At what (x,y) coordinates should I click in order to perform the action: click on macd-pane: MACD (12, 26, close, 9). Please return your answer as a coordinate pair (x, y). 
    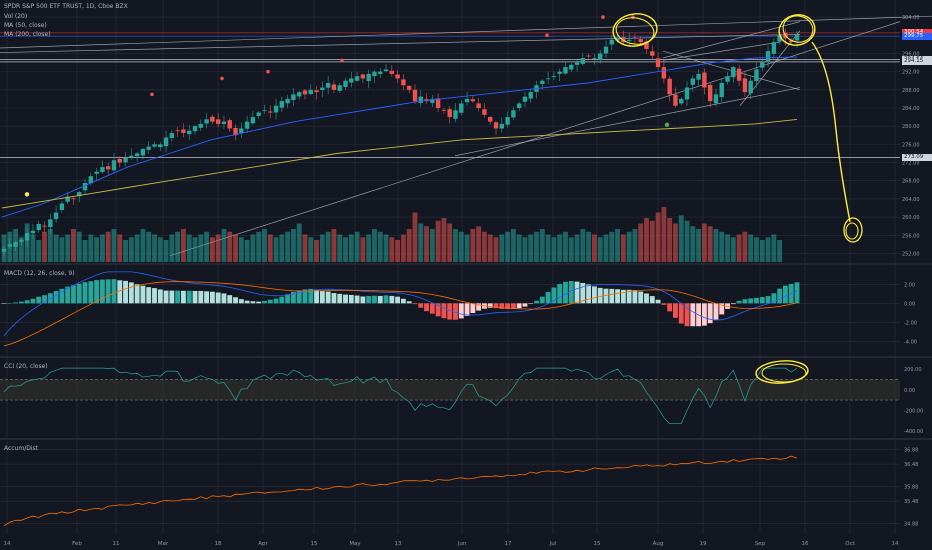
    Looking at the image, I should click on (400, 308).